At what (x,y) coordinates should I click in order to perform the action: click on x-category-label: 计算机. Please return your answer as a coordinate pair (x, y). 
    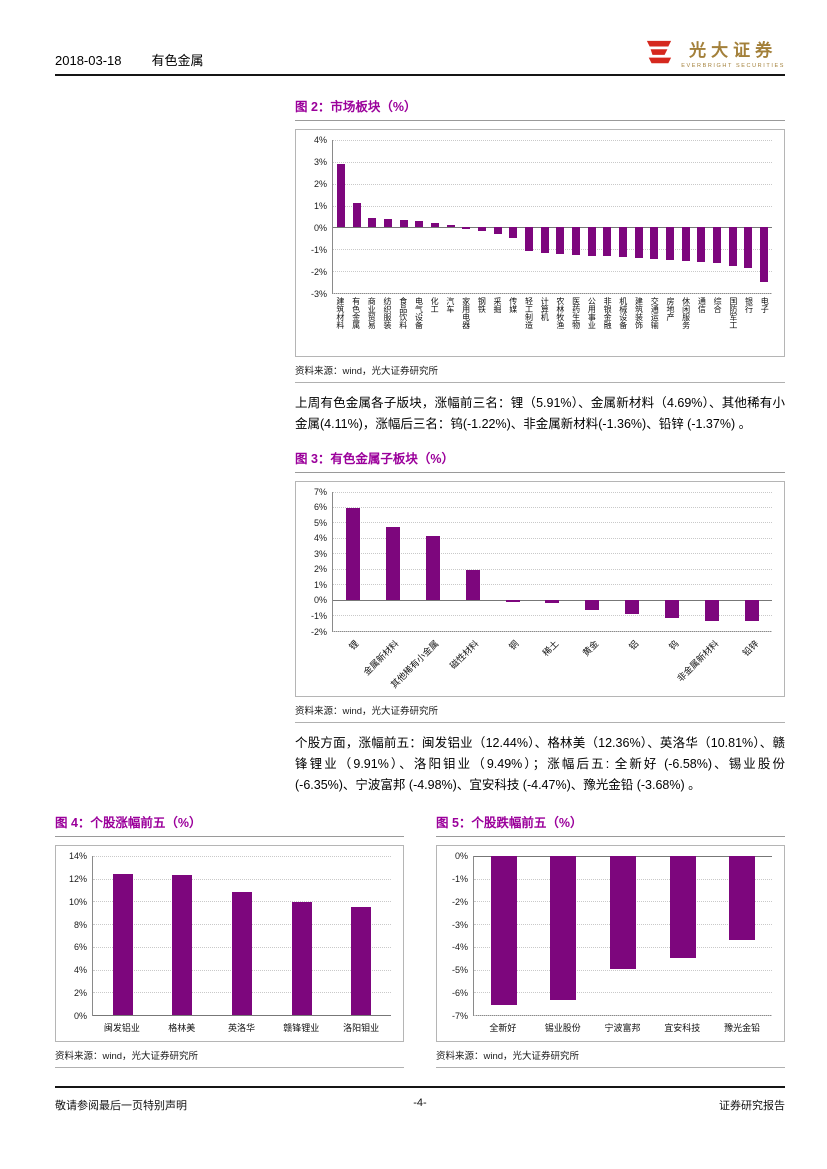
    Looking at the image, I should click on (545, 309).